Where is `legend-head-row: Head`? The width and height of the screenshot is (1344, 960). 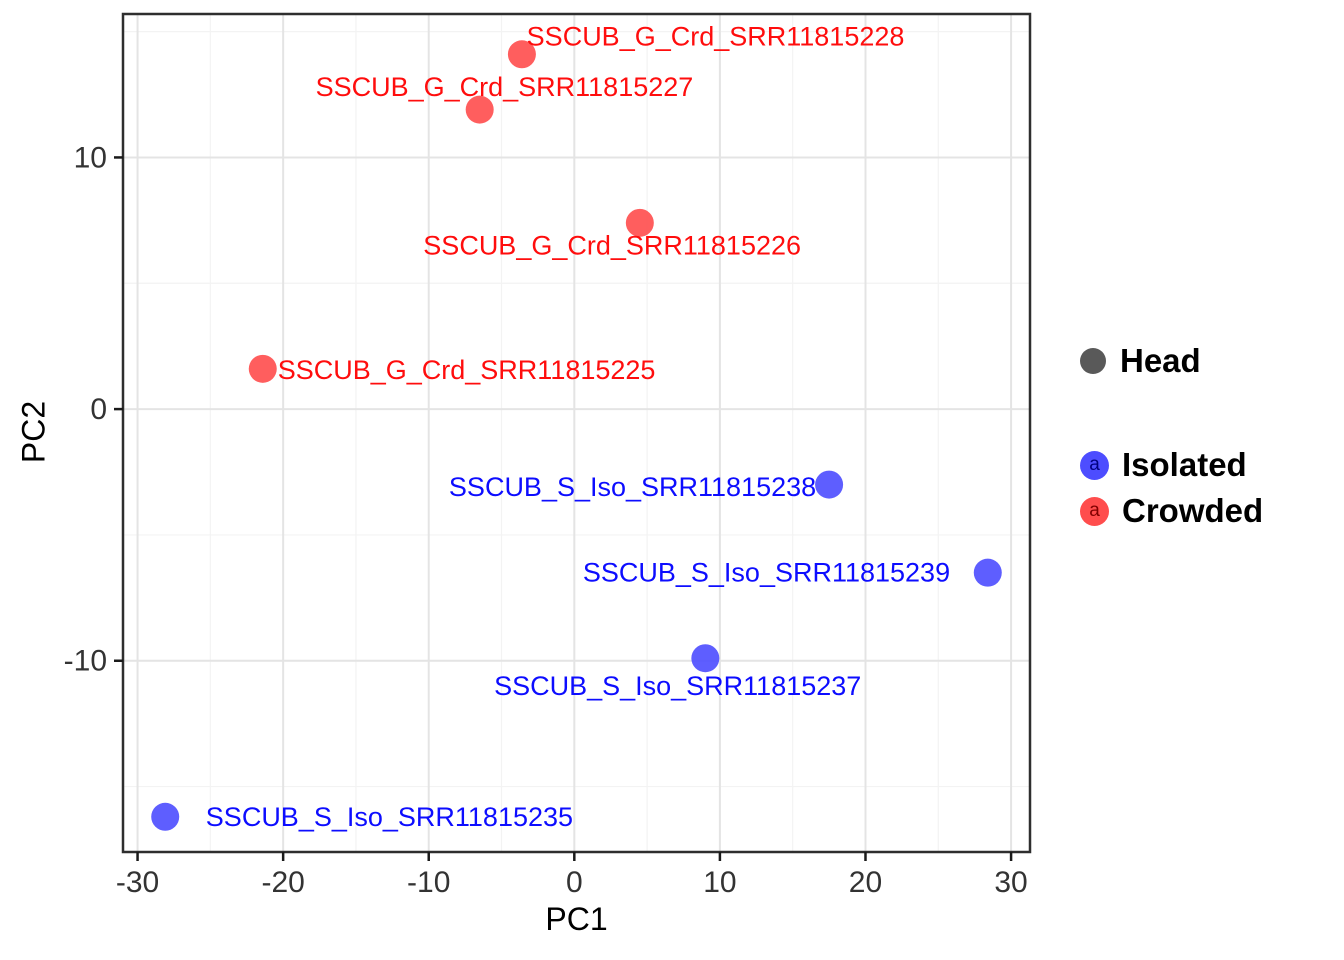
legend-head-row: Head is located at coordinates (1171, 360).